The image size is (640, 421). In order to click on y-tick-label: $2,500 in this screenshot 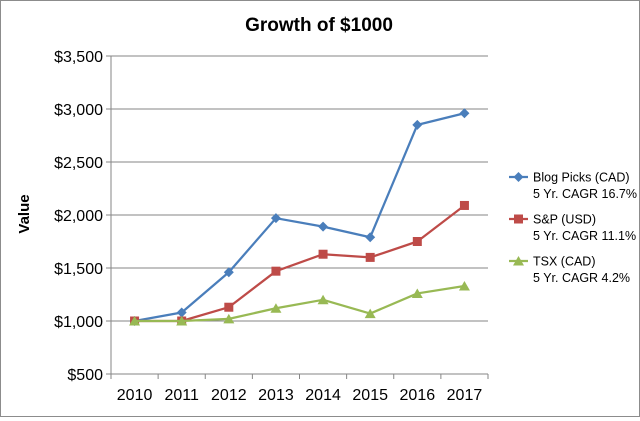, I will do `click(78, 163)`.